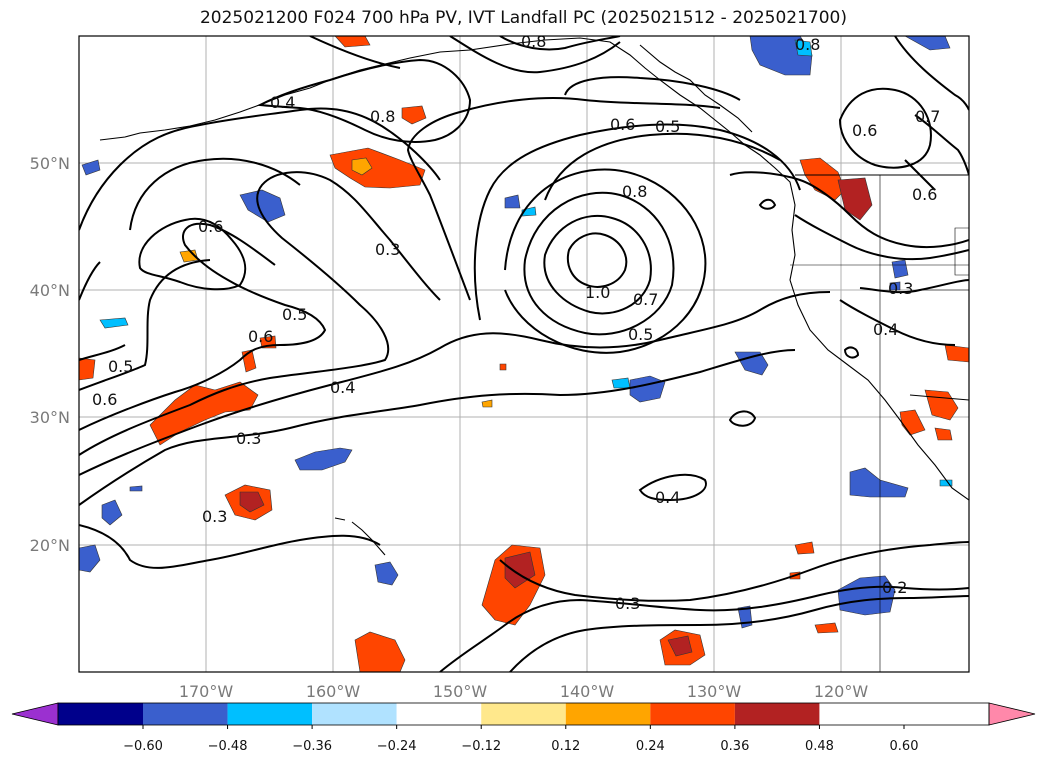  Describe the element at coordinates (481, 746) in the screenshot. I see `colorbar-tick-label: −0.12` at that location.